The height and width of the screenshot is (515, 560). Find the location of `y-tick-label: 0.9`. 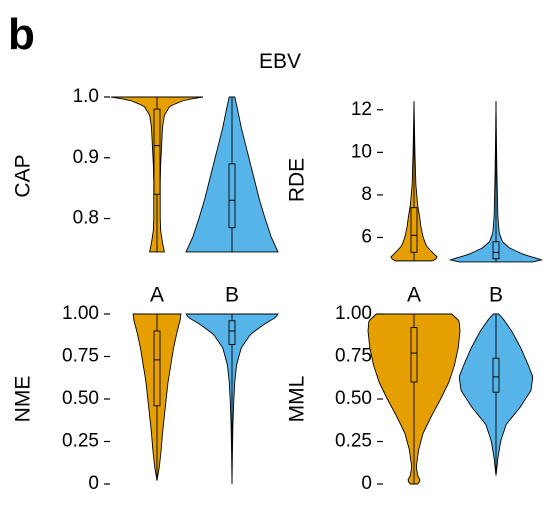

y-tick-label: 0.9 is located at coordinates (86, 157).